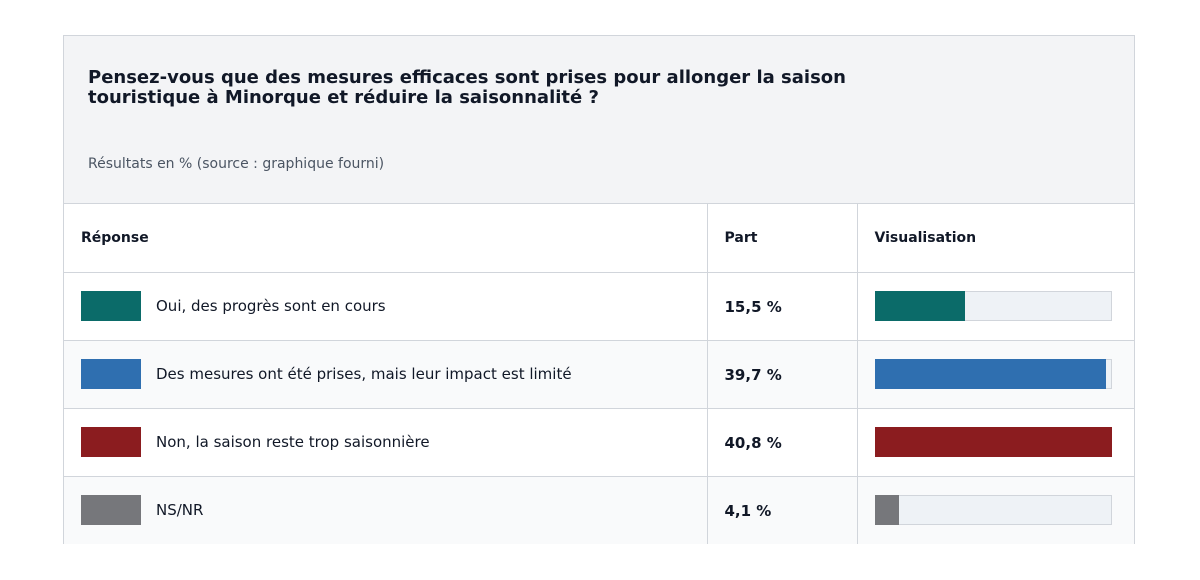 The height and width of the screenshot is (580, 1200). Describe the element at coordinates (781, 510) in the screenshot. I see `share-cell: 4,1 %` at that location.